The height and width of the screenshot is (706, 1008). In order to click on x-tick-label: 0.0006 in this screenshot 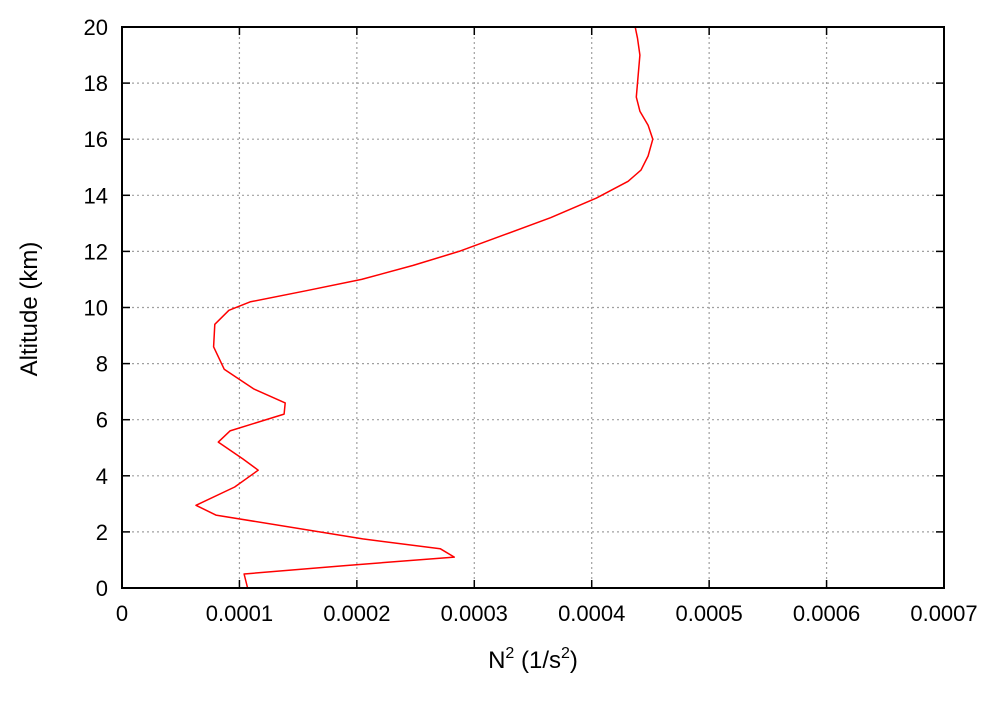, I will do `click(826, 613)`.